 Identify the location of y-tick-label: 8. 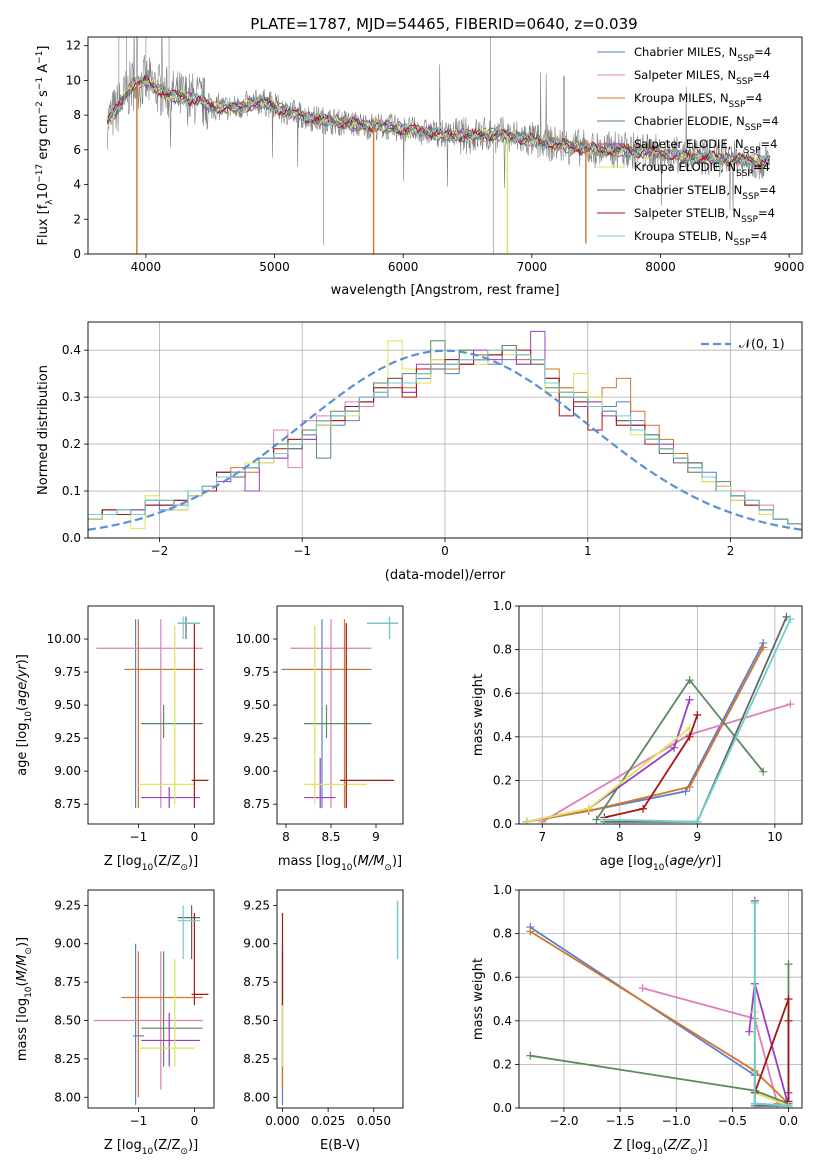
(77, 115).